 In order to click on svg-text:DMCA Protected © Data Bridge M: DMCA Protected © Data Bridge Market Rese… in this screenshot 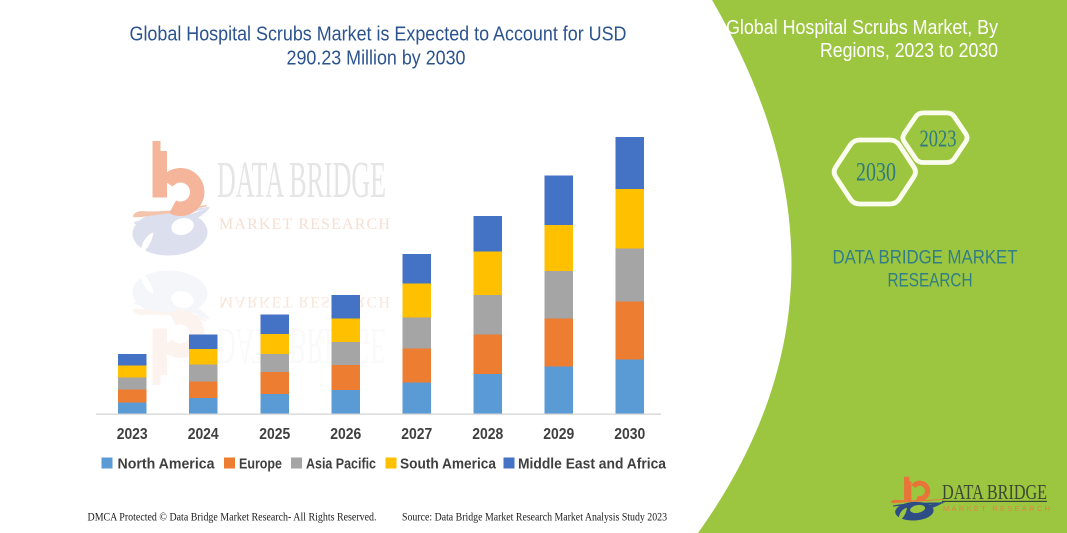, I will do `click(232, 517)`.